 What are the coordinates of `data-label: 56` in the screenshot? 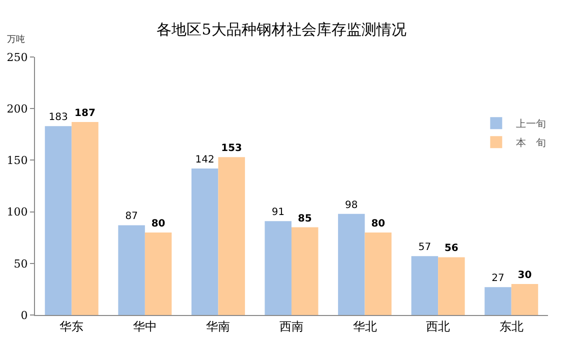 It's located at (451, 248).